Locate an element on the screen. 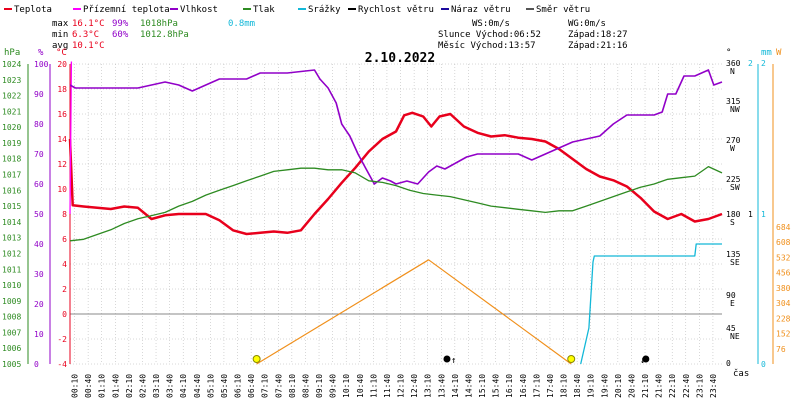  x-tick: 23:40 is located at coordinates (713, 386).